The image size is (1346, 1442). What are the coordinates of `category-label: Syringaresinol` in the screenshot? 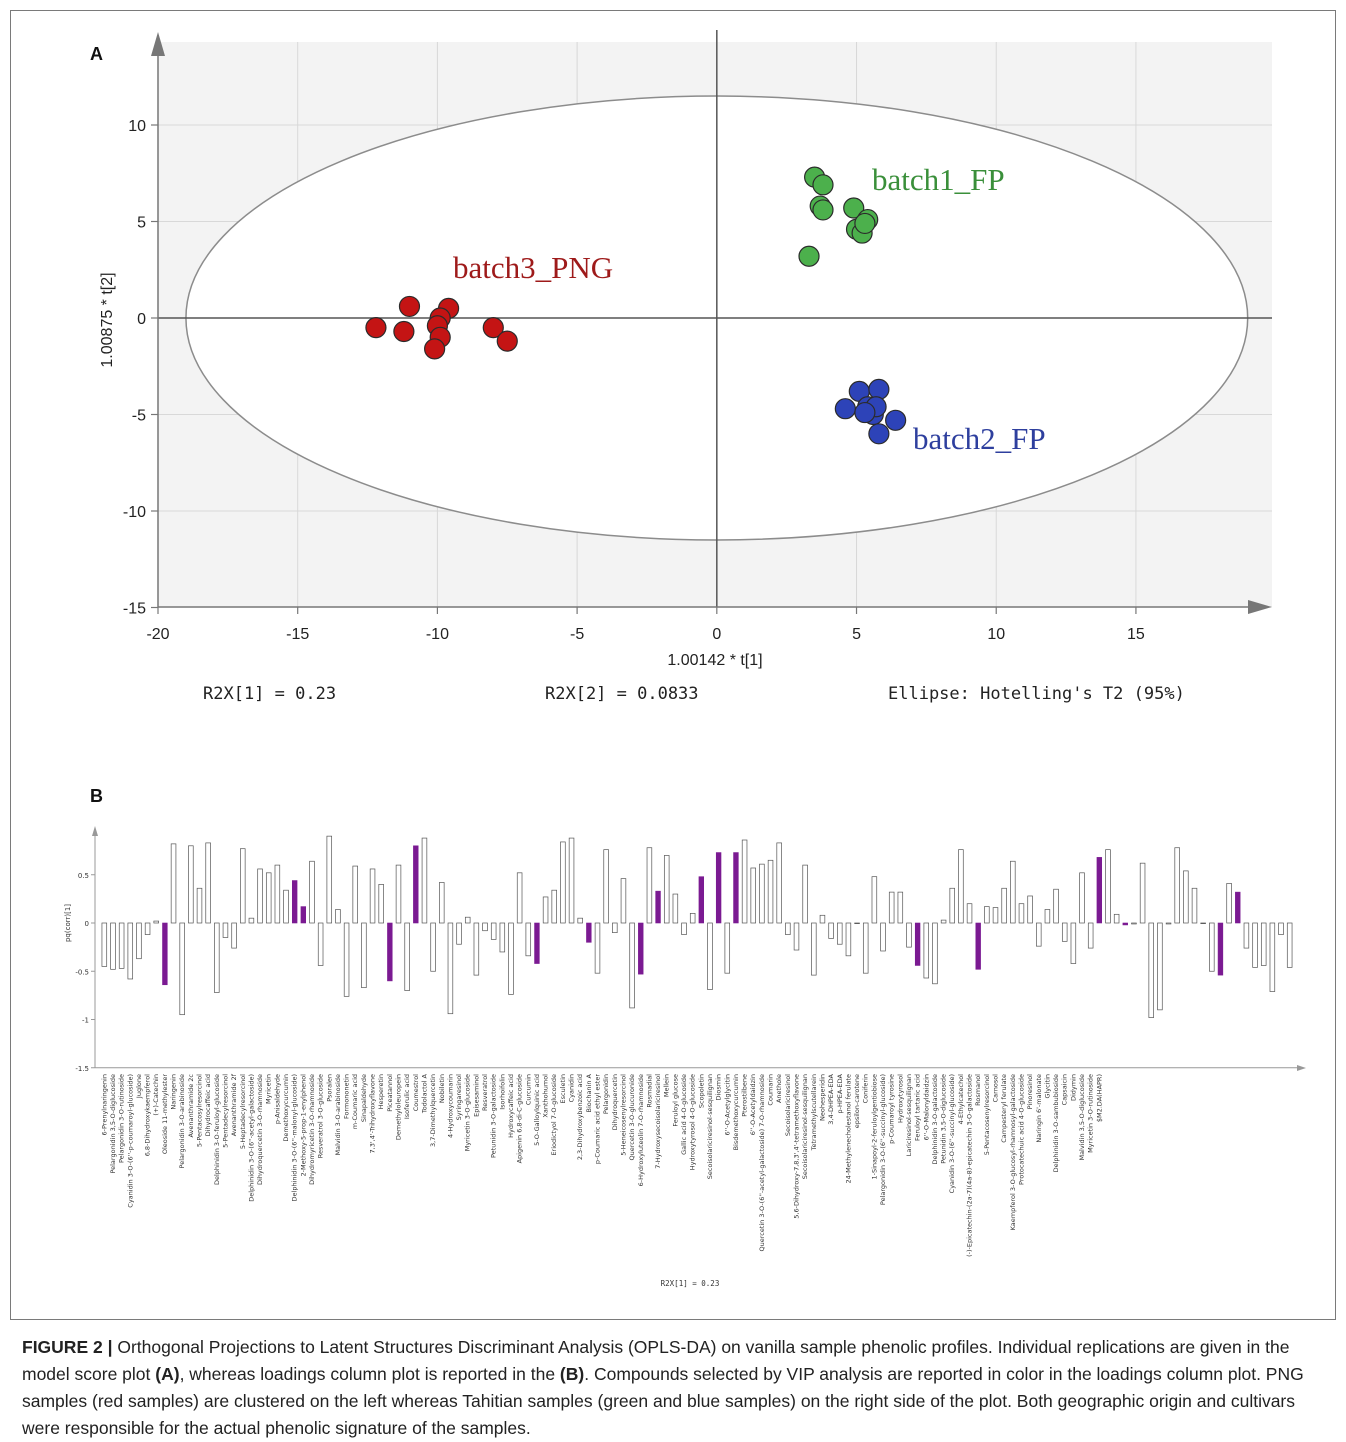 It's located at (459, 1097).